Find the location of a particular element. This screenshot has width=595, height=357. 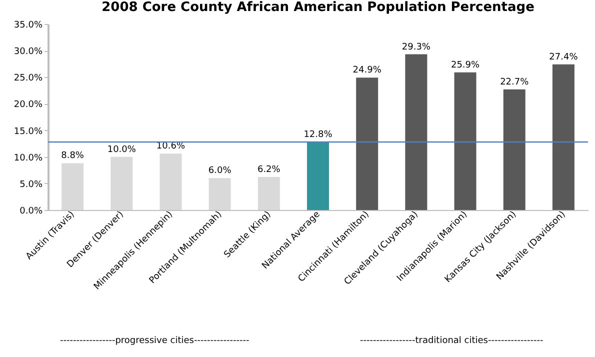

data-label: 25.9% is located at coordinates (465, 65).